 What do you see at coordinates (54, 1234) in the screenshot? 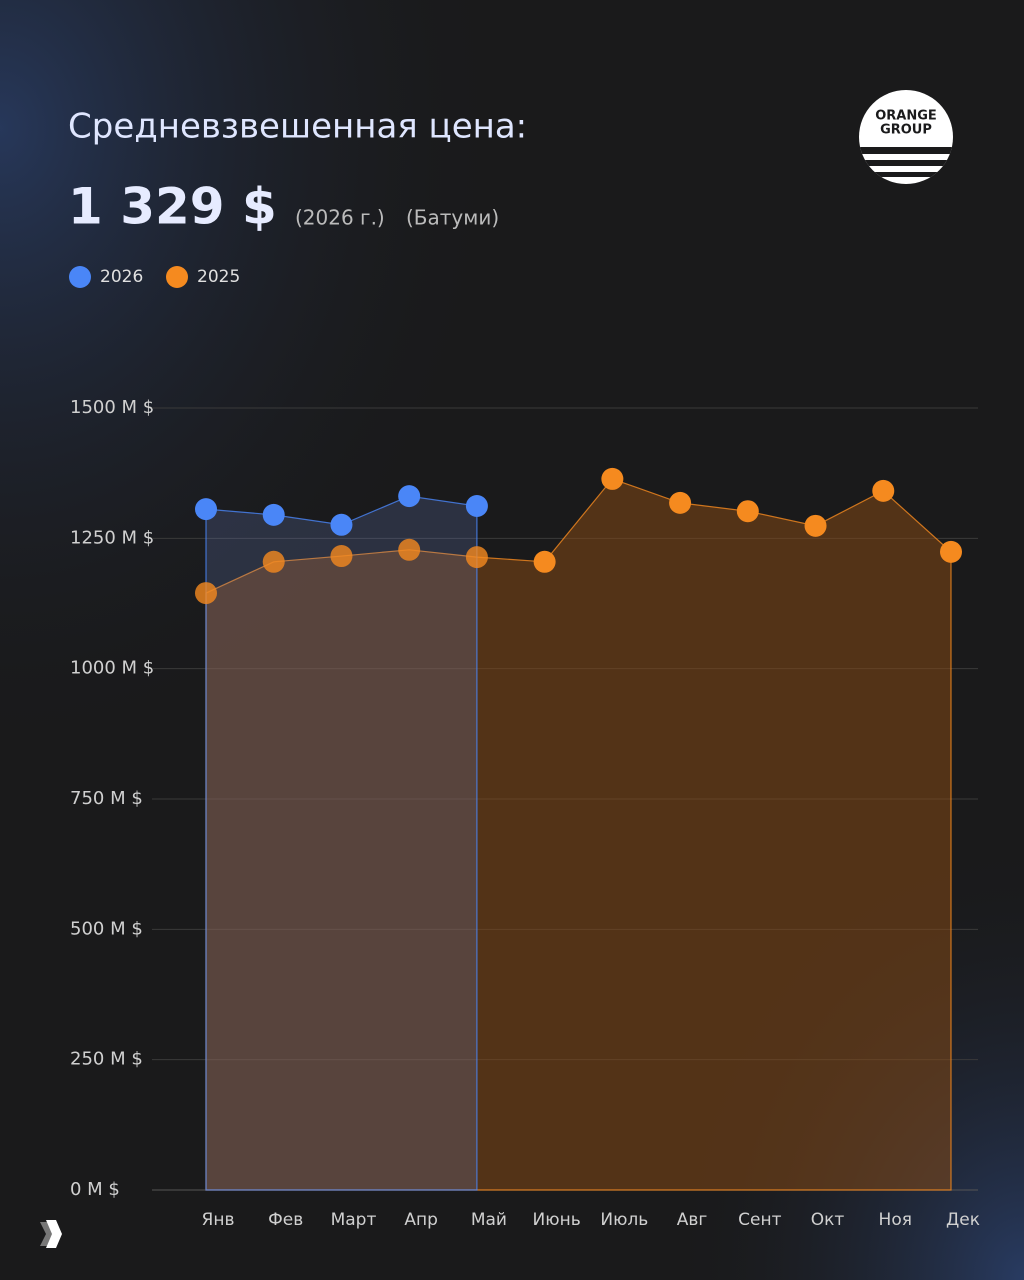
I see `icon-shape` at bounding box center [54, 1234].